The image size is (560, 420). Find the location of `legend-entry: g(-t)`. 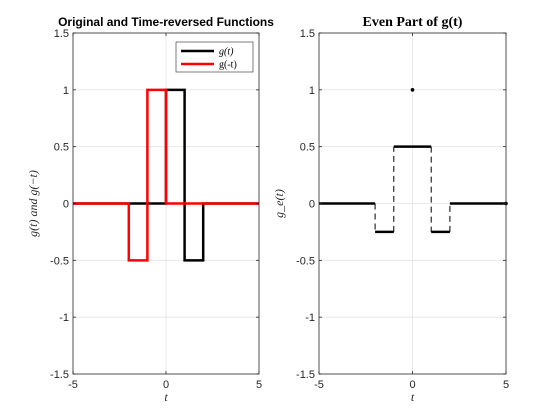

legend-entry: g(-t) is located at coordinates (228, 65).